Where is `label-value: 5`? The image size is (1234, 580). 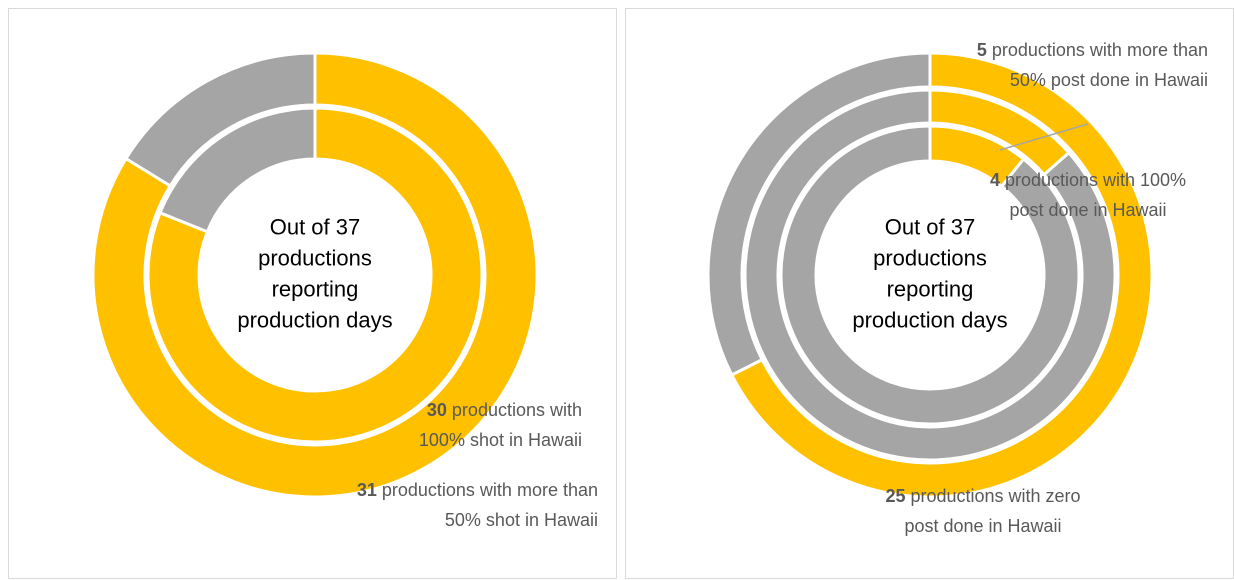
label-value: 5 is located at coordinates (982, 50).